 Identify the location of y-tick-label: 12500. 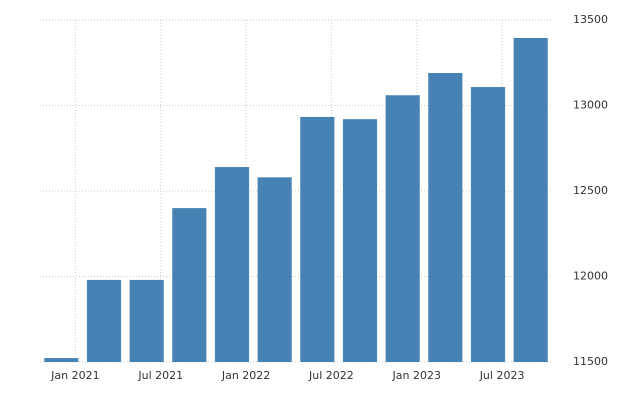
(590, 190).